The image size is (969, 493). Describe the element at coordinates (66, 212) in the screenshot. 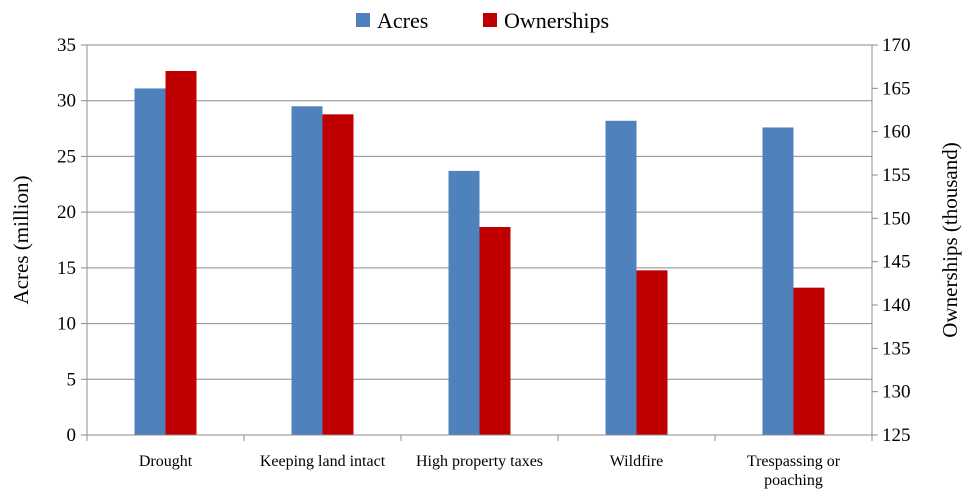

I see `y-tick-label: 20` at that location.